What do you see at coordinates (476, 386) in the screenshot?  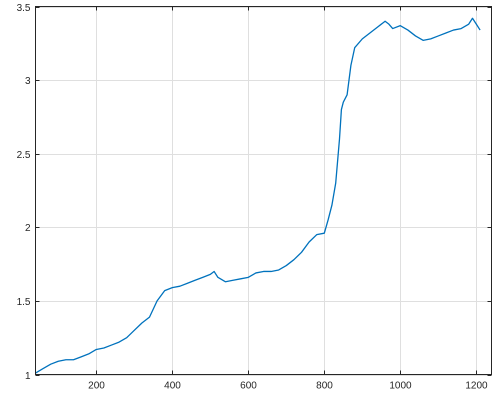 I see `x-tick-label: 1200` at bounding box center [476, 386].